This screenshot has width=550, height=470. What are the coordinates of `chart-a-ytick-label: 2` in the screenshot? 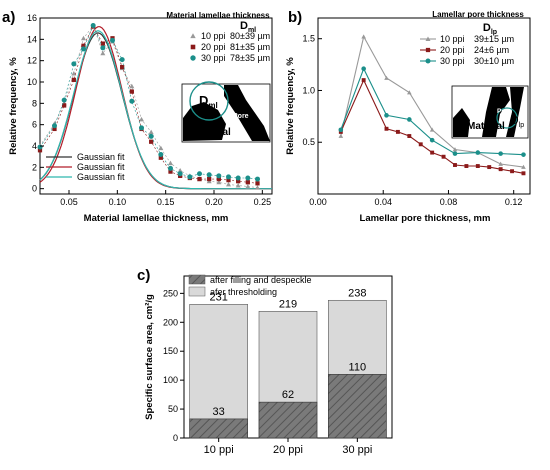 It's located at (34, 167).